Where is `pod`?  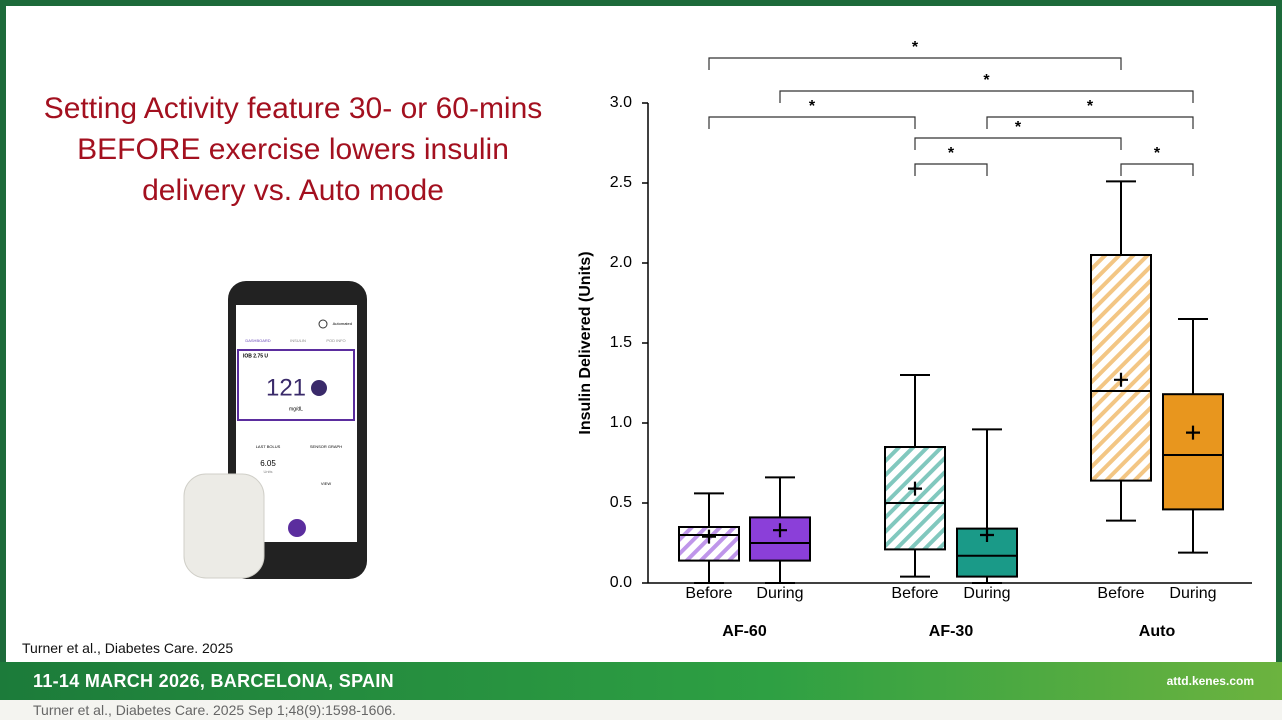 pod is located at coordinates (224, 526).